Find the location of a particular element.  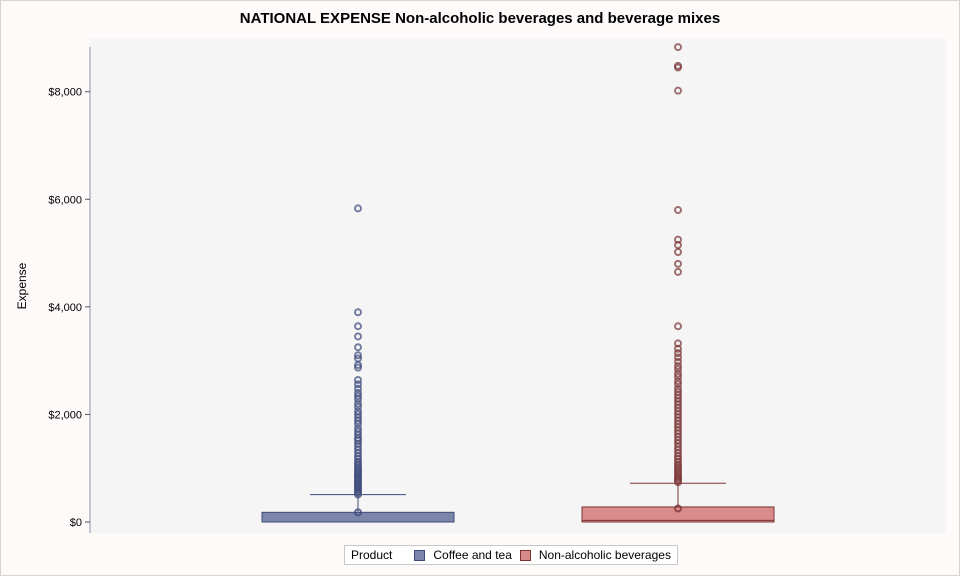

legend-label-coffee-and-tea: Coffee and tea is located at coordinates (472, 555).